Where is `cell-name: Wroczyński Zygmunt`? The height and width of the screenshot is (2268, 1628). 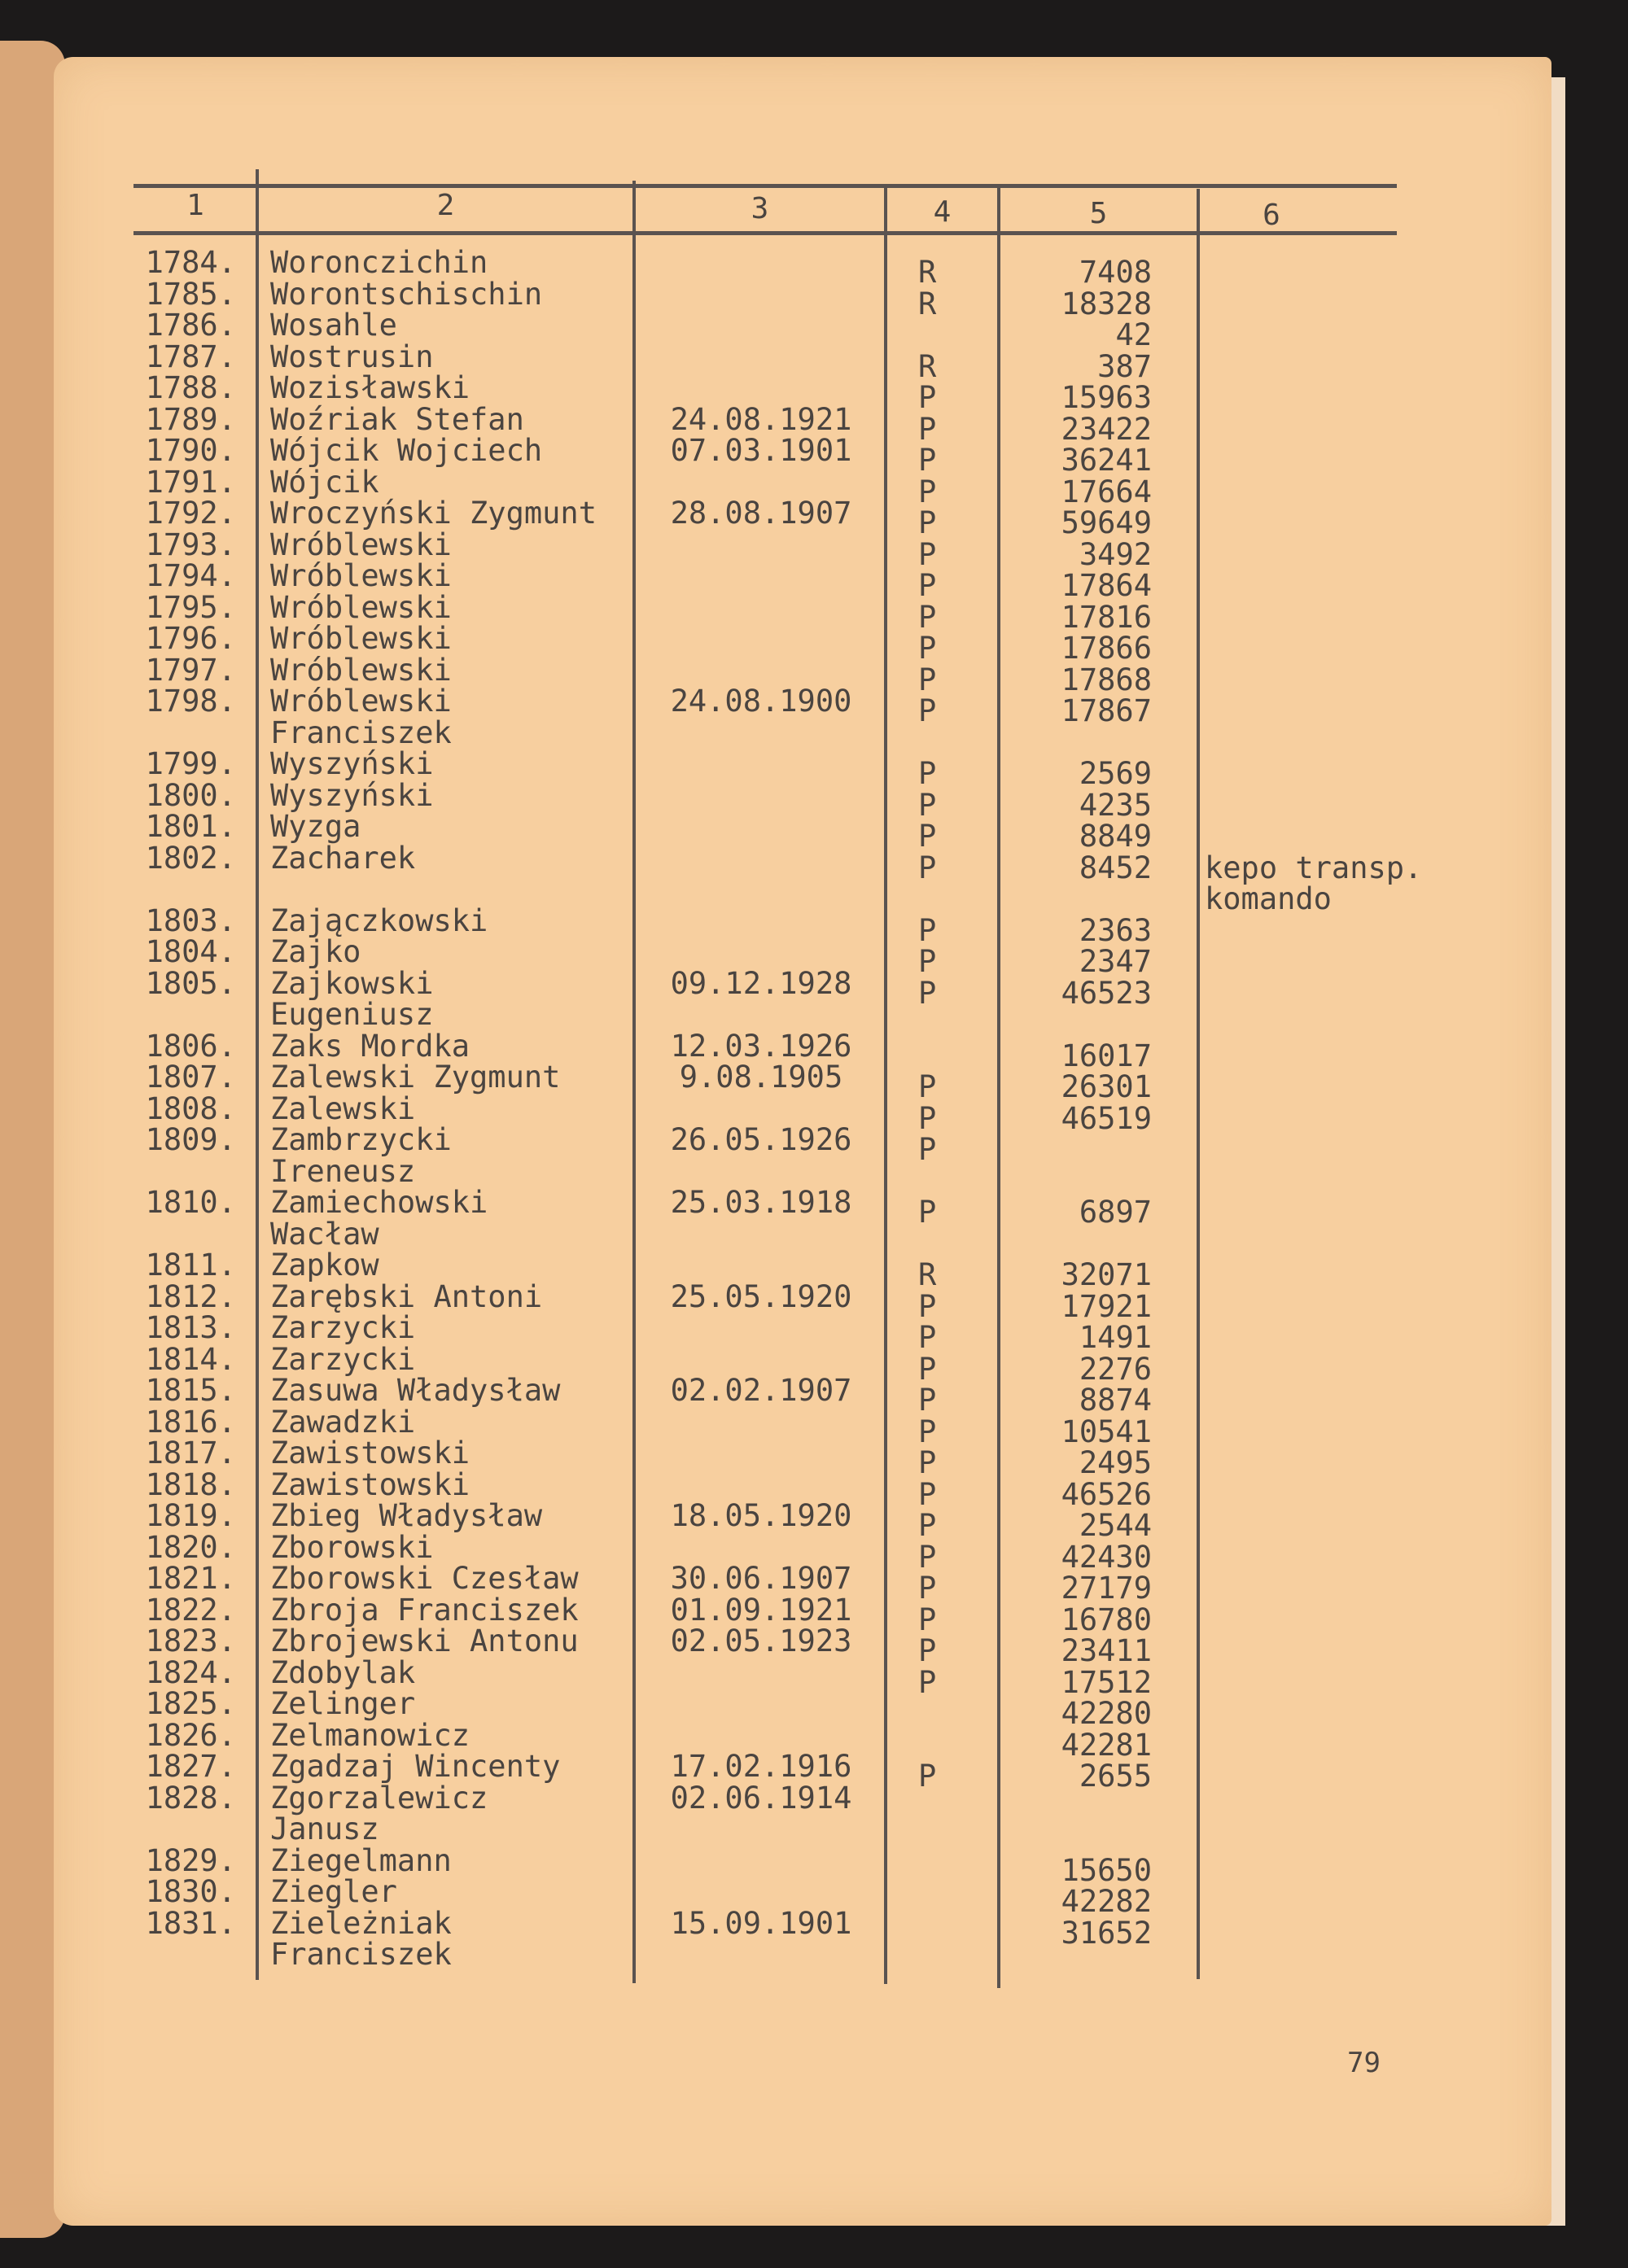 cell-name: Wroczyński Zygmunt is located at coordinates (433, 513).